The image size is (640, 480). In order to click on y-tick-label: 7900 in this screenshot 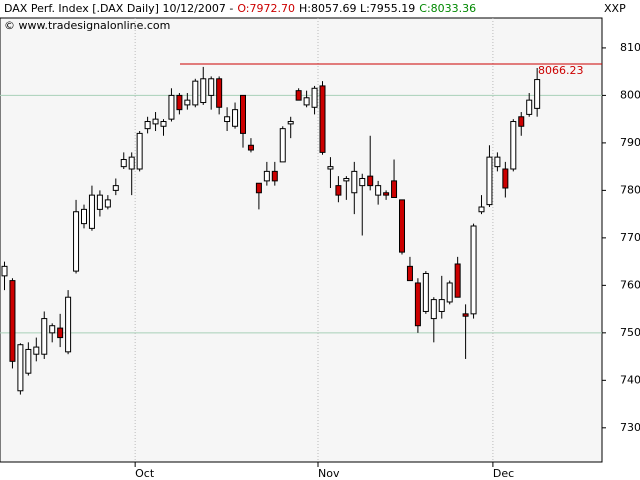, I will do `click(630, 142)`.